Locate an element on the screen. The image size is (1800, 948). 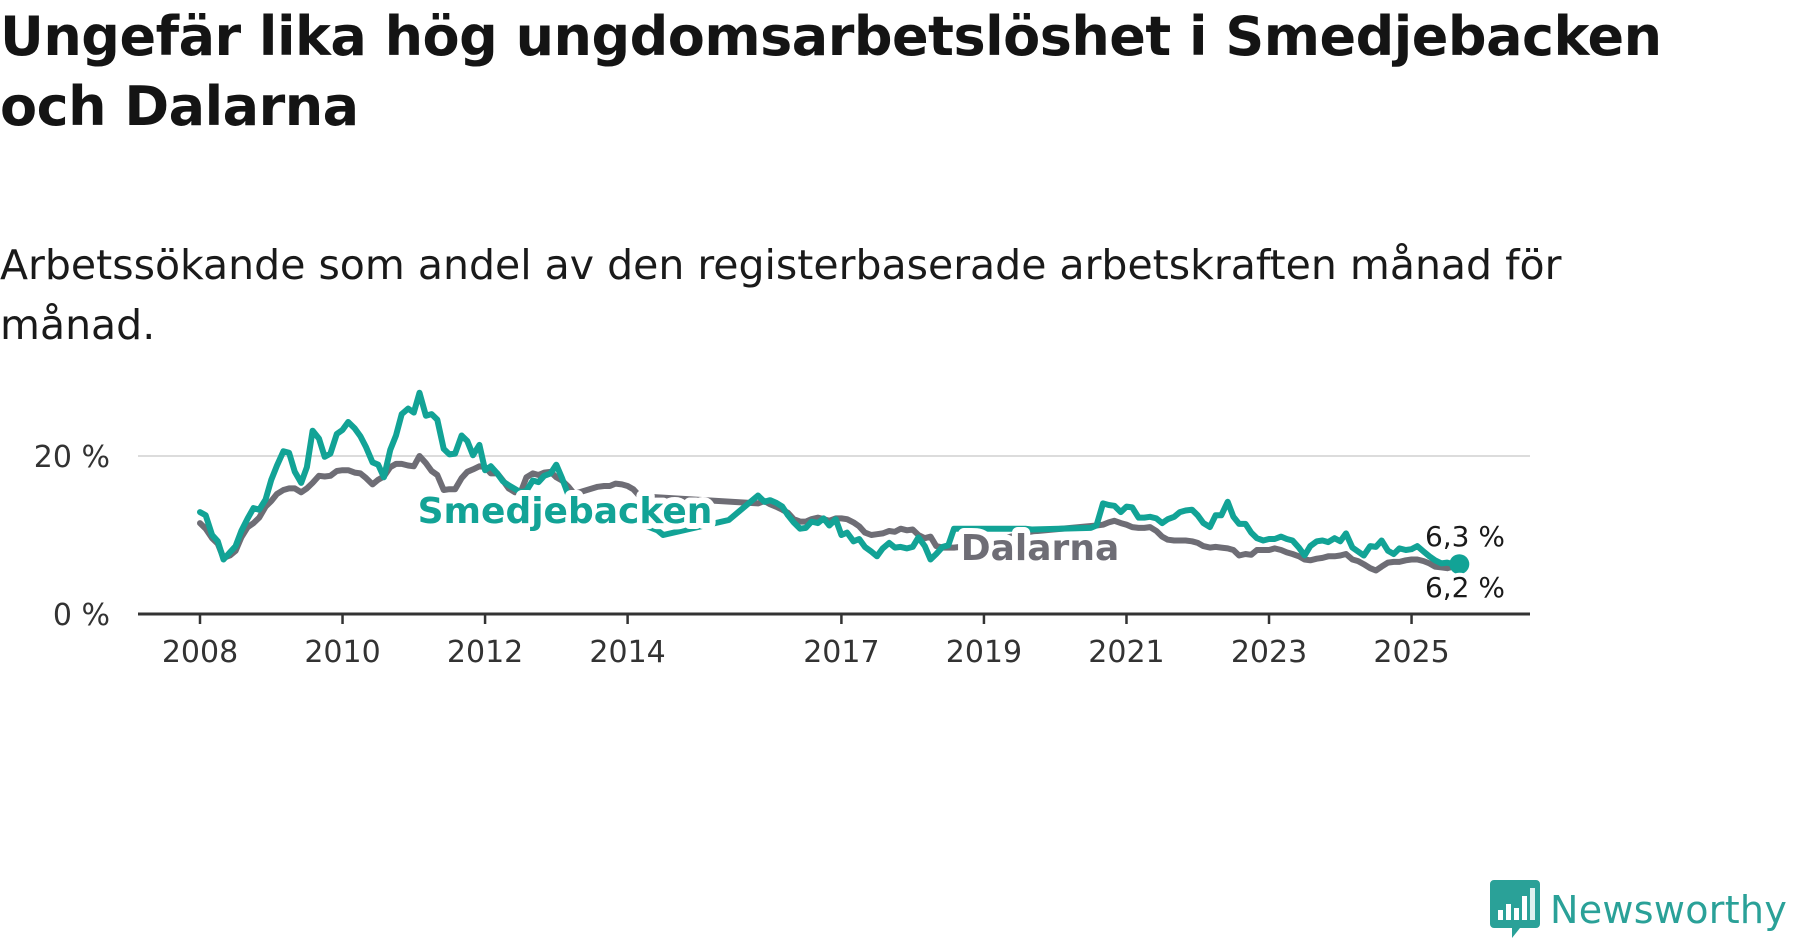
smedjebacken-series-label: Smedjebacken is located at coordinates (565, 511).